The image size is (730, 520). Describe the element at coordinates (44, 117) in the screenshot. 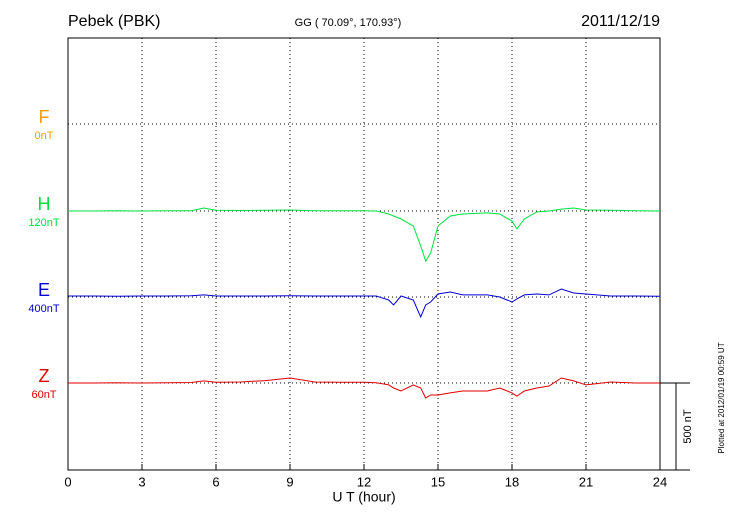

I see `series-name: F` at that location.